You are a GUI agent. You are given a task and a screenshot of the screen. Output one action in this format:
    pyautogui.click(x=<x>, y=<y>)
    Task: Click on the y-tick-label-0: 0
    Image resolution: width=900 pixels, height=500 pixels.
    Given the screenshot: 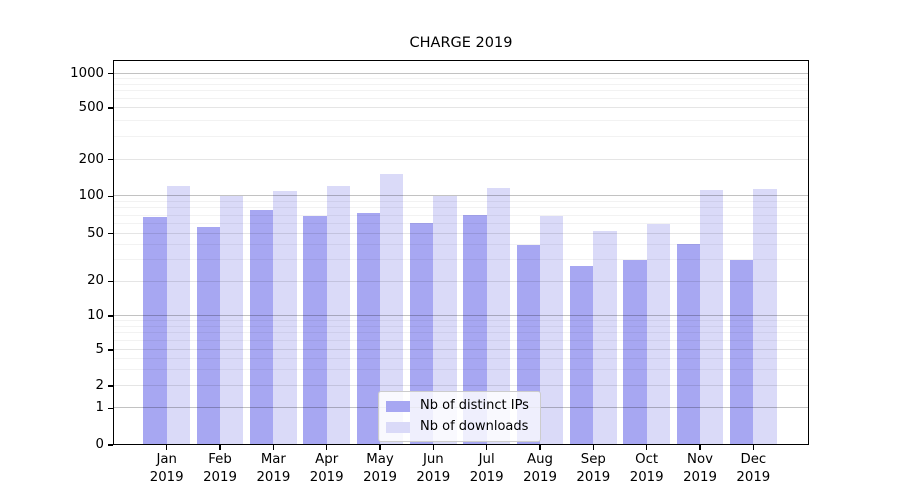 What is the action you would take?
    pyautogui.click(x=99, y=444)
    